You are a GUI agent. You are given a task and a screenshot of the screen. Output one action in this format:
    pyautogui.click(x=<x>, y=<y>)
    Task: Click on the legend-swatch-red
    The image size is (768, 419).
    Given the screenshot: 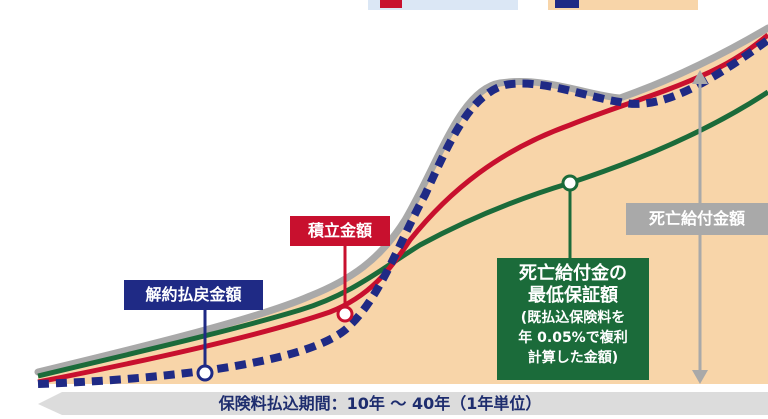 What is the action you would take?
    pyautogui.click(x=391, y=4)
    